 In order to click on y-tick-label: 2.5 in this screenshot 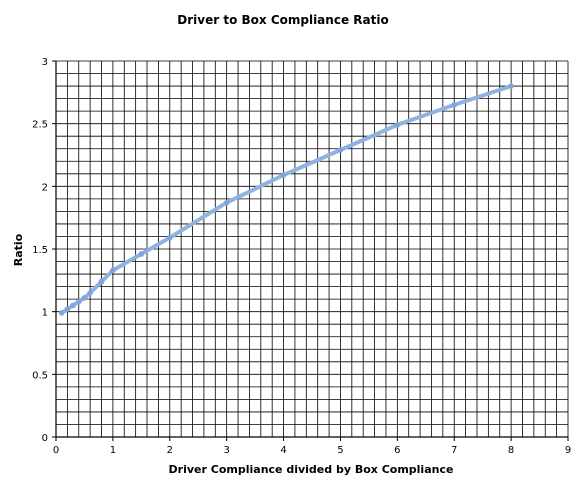, I will do `click(40, 125)`.